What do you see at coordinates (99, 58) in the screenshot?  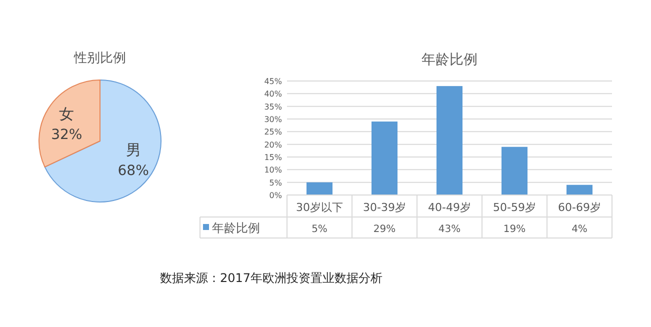 I see `chart-title: 性别比例` at bounding box center [99, 58].